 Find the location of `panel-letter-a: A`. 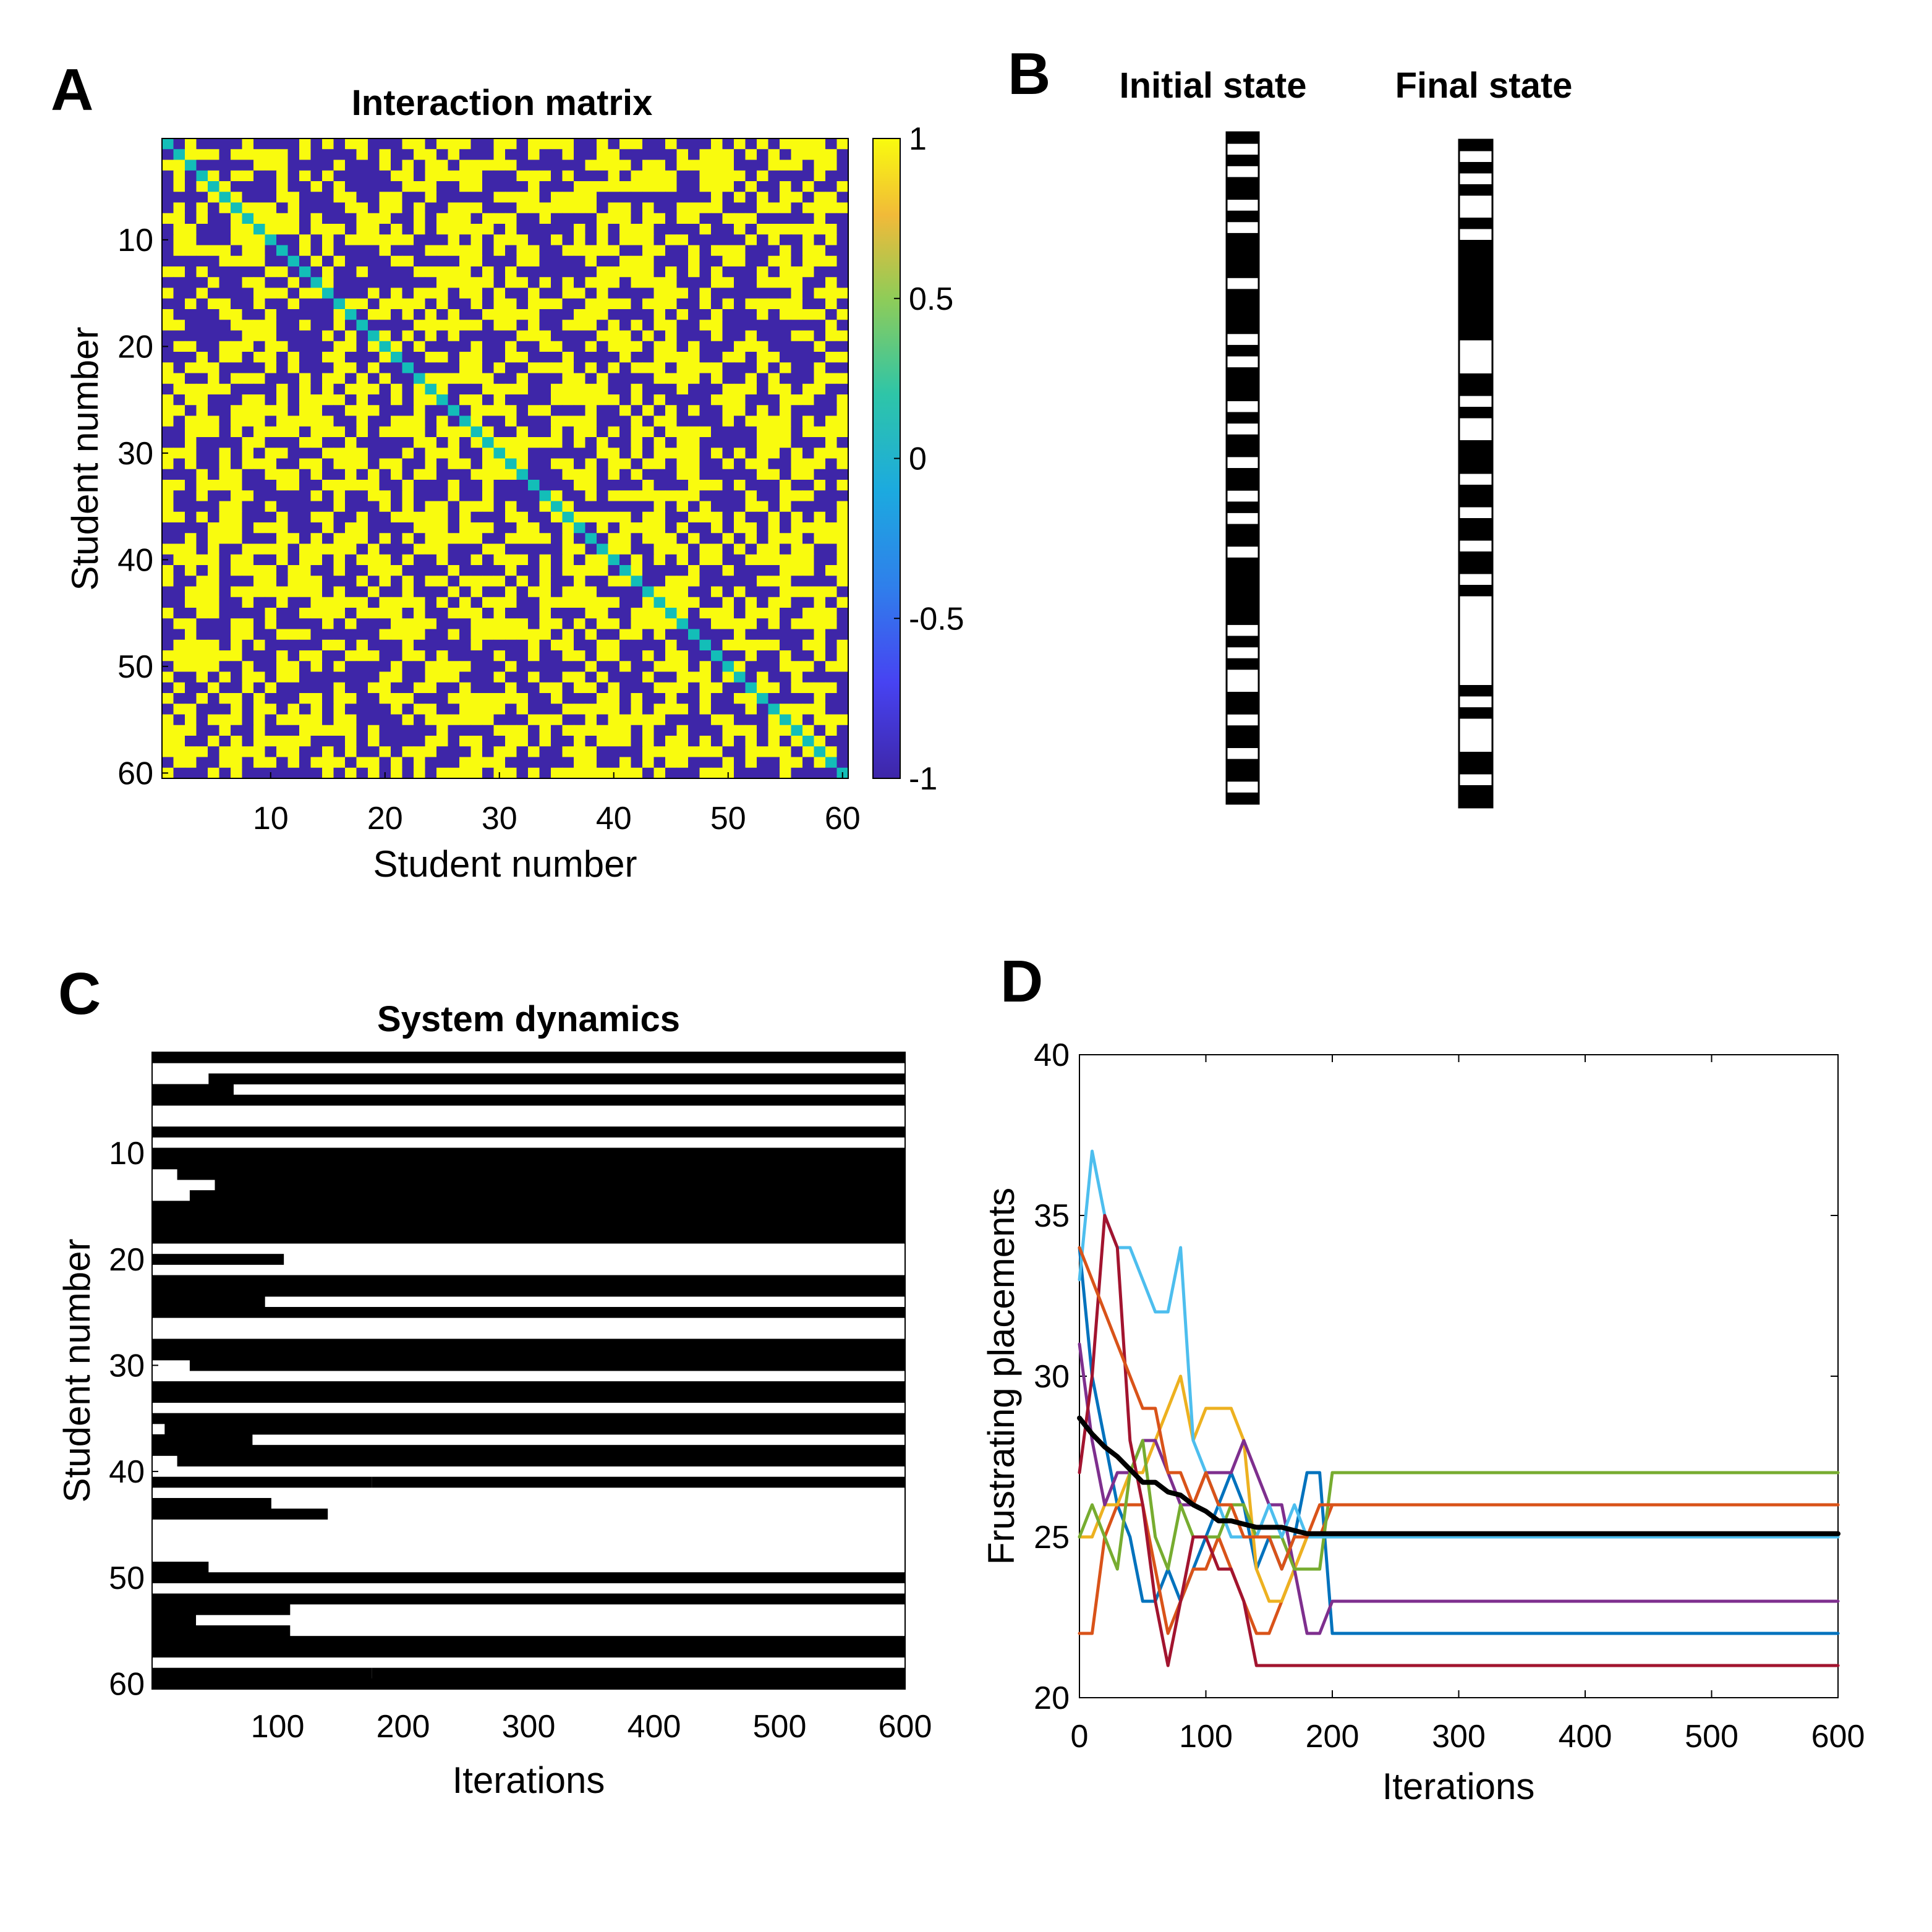

panel-letter-a: A is located at coordinates (72, 90).